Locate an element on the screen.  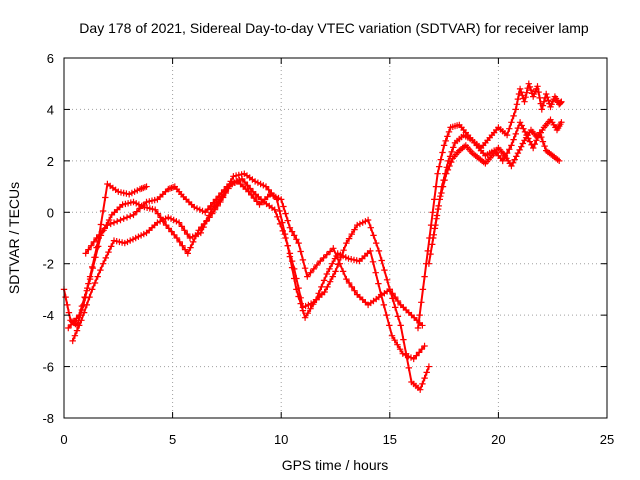
y-tick-label: 6 is located at coordinates (50, 58).